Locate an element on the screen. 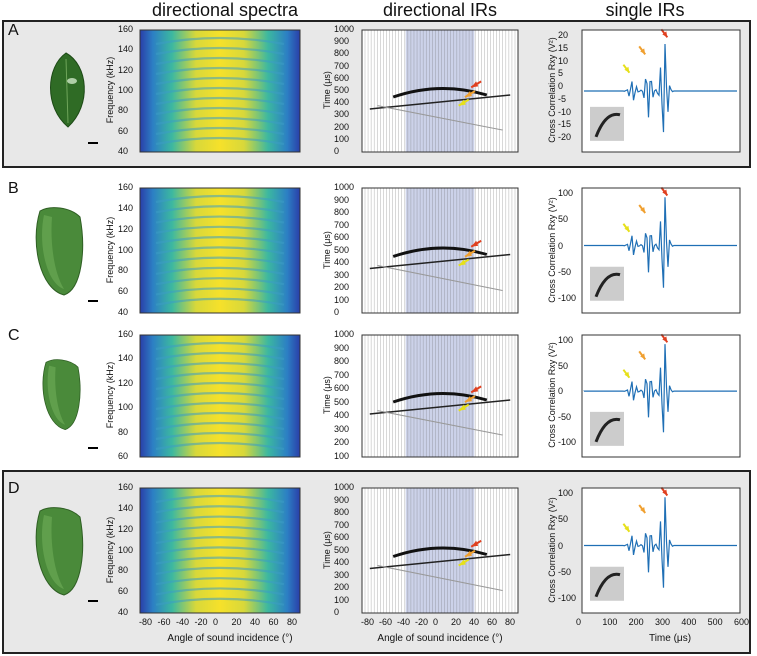 This screenshot has height=656, width=757. freq-tick-label: 40 is located at coordinates (123, 151).